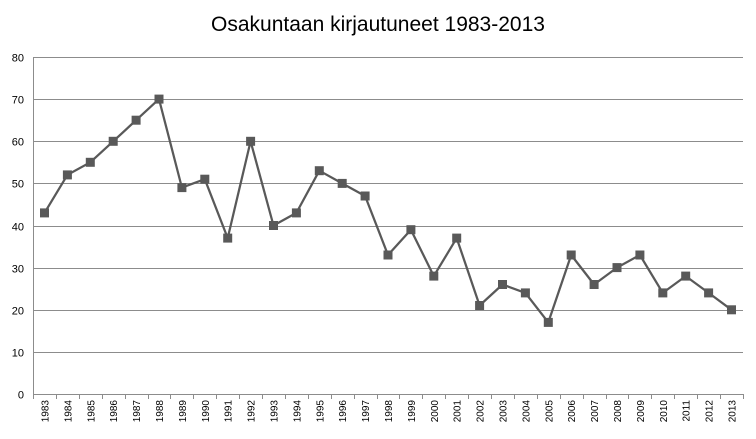 The width and height of the screenshot is (756, 439). I want to click on x-tick-label: 1990, so click(206, 411).